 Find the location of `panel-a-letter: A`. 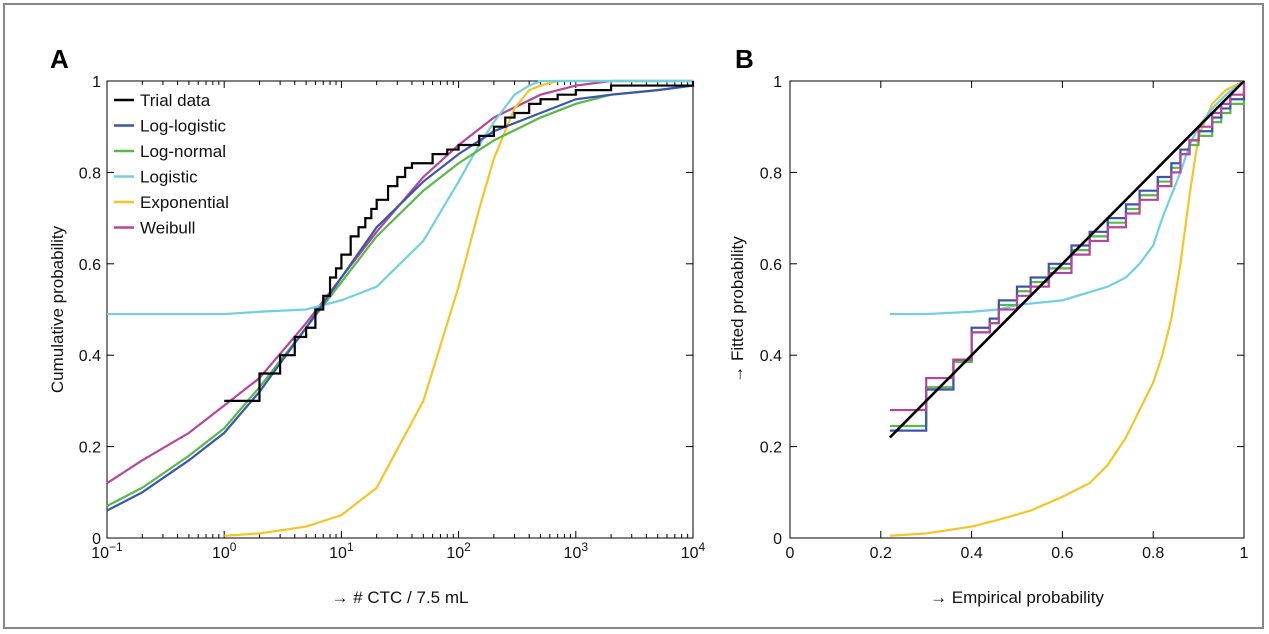

panel-a-letter: A is located at coordinates (59, 59).